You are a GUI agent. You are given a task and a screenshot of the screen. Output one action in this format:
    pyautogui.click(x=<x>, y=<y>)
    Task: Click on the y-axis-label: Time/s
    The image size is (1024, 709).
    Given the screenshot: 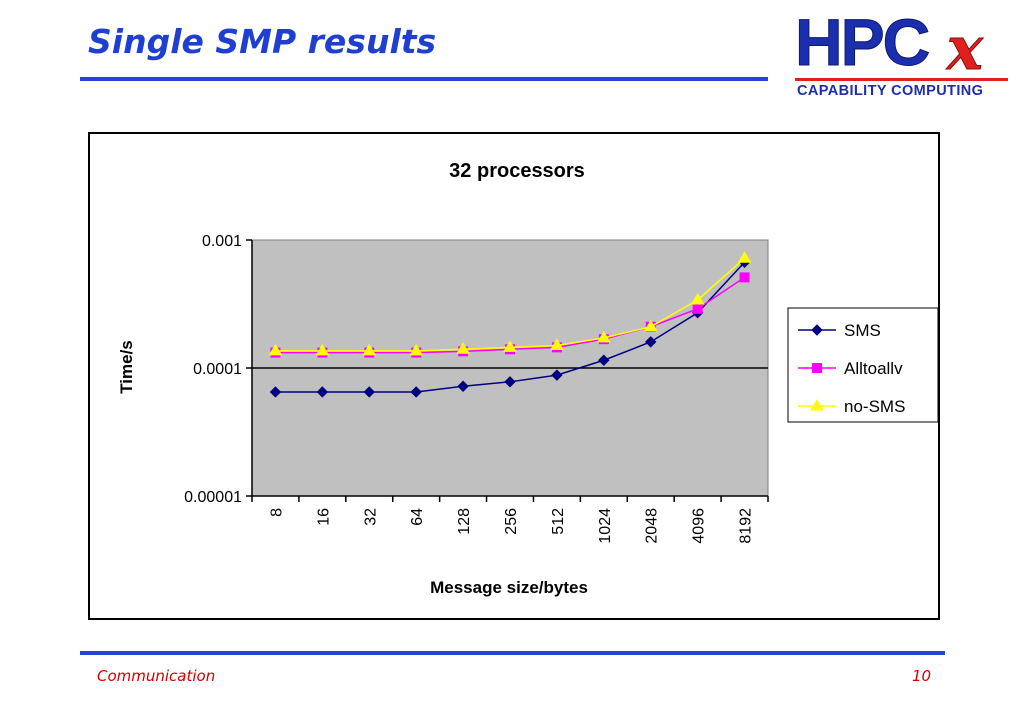 What is the action you would take?
    pyautogui.click(x=126, y=367)
    